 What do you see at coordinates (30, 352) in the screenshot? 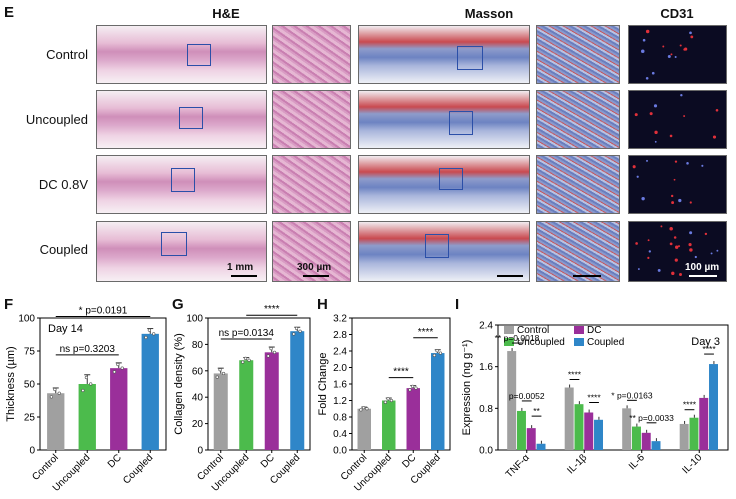
I see `y-tick-label: 75` at bounding box center [30, 352].